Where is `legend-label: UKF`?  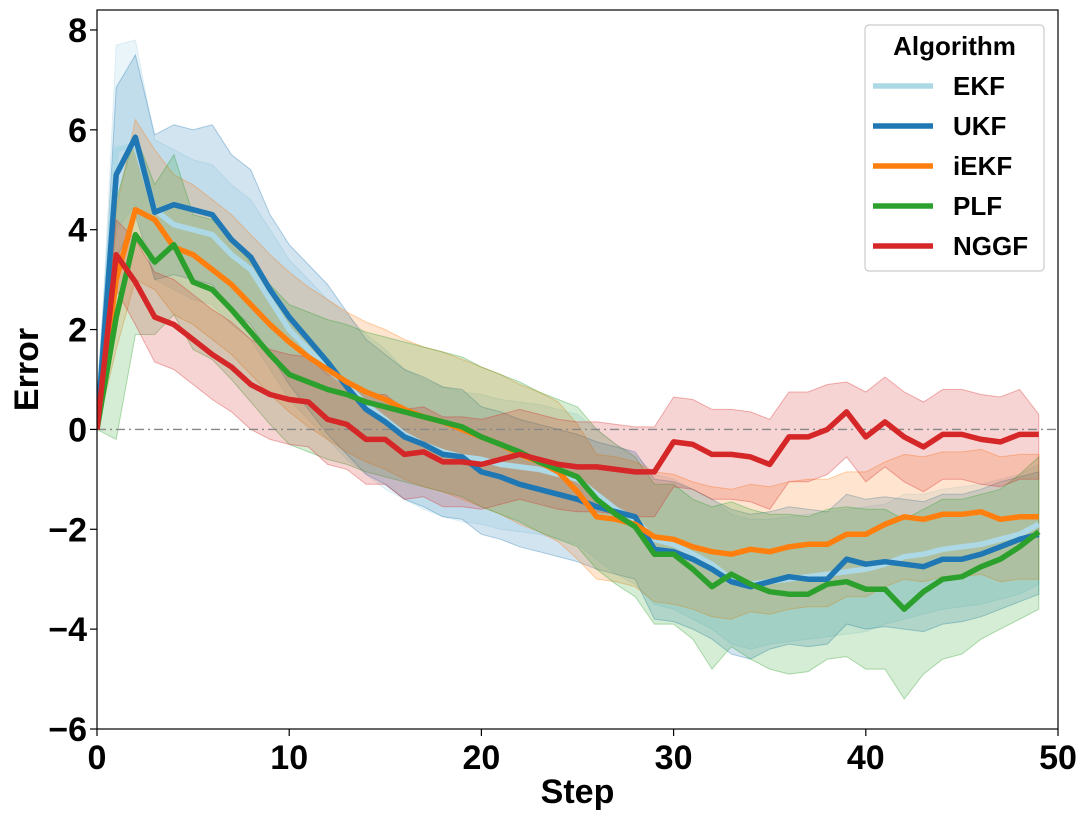 legend-label: UKF is located at coordinates (979, 126).